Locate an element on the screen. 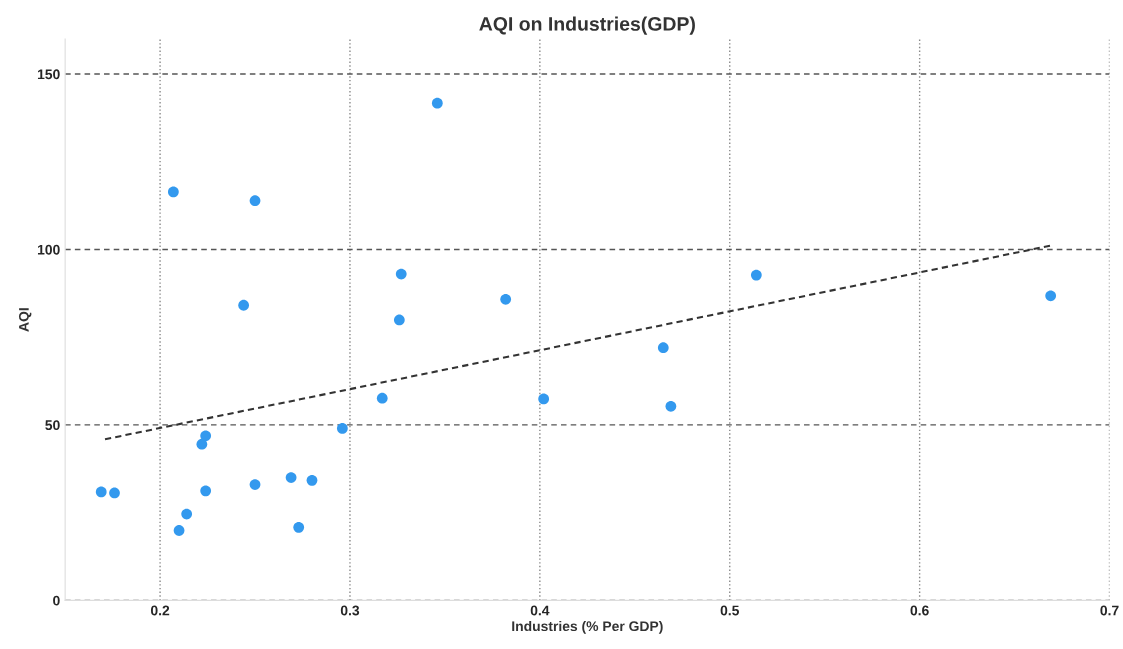 The height and width of the screenshot is (649, 1123). y-axis-title: AQI is located at coordinates (25, 320).